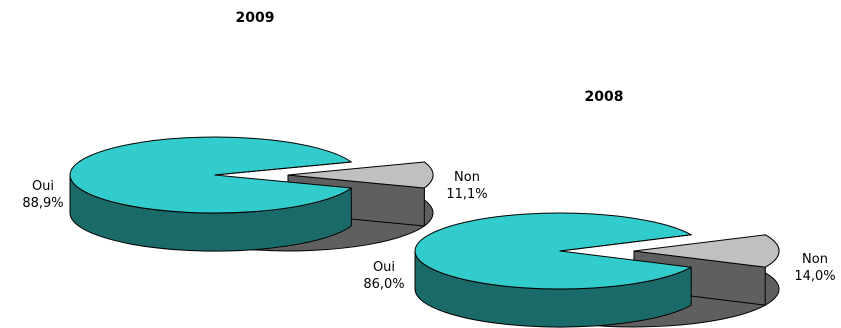 This screenshot has width=841, height=328. I want to click on slice-value-non-2008: 14,0%, so click(814, 276).